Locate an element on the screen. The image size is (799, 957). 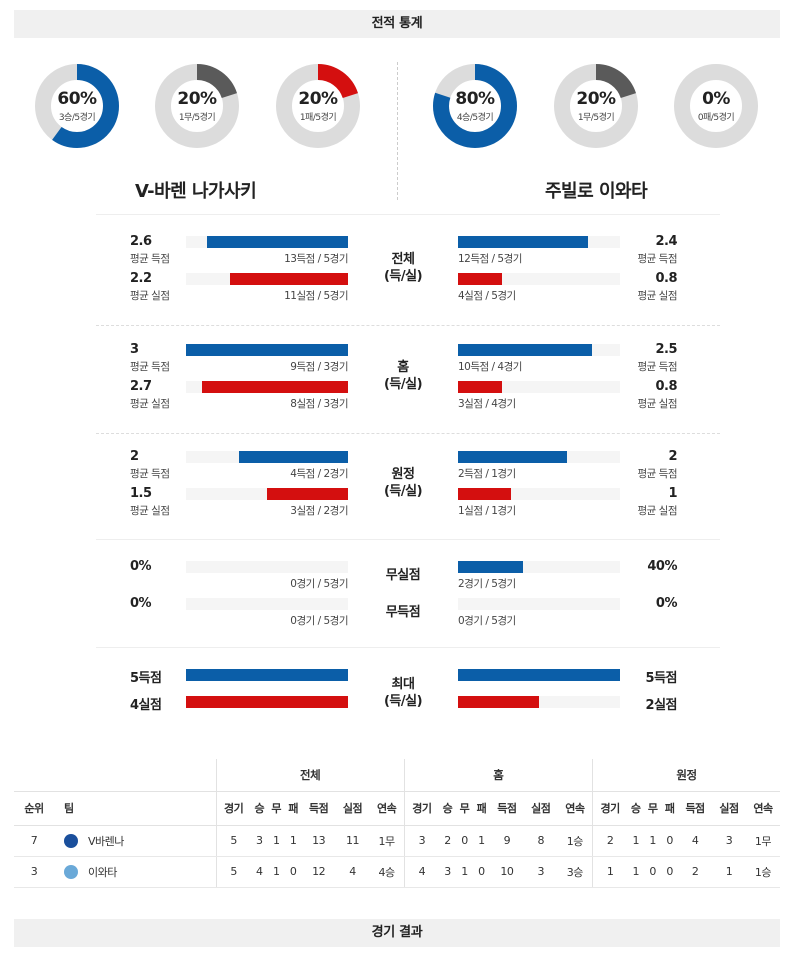
away-count: 3실점 / 4경기 is located at coordinates (487, 404).